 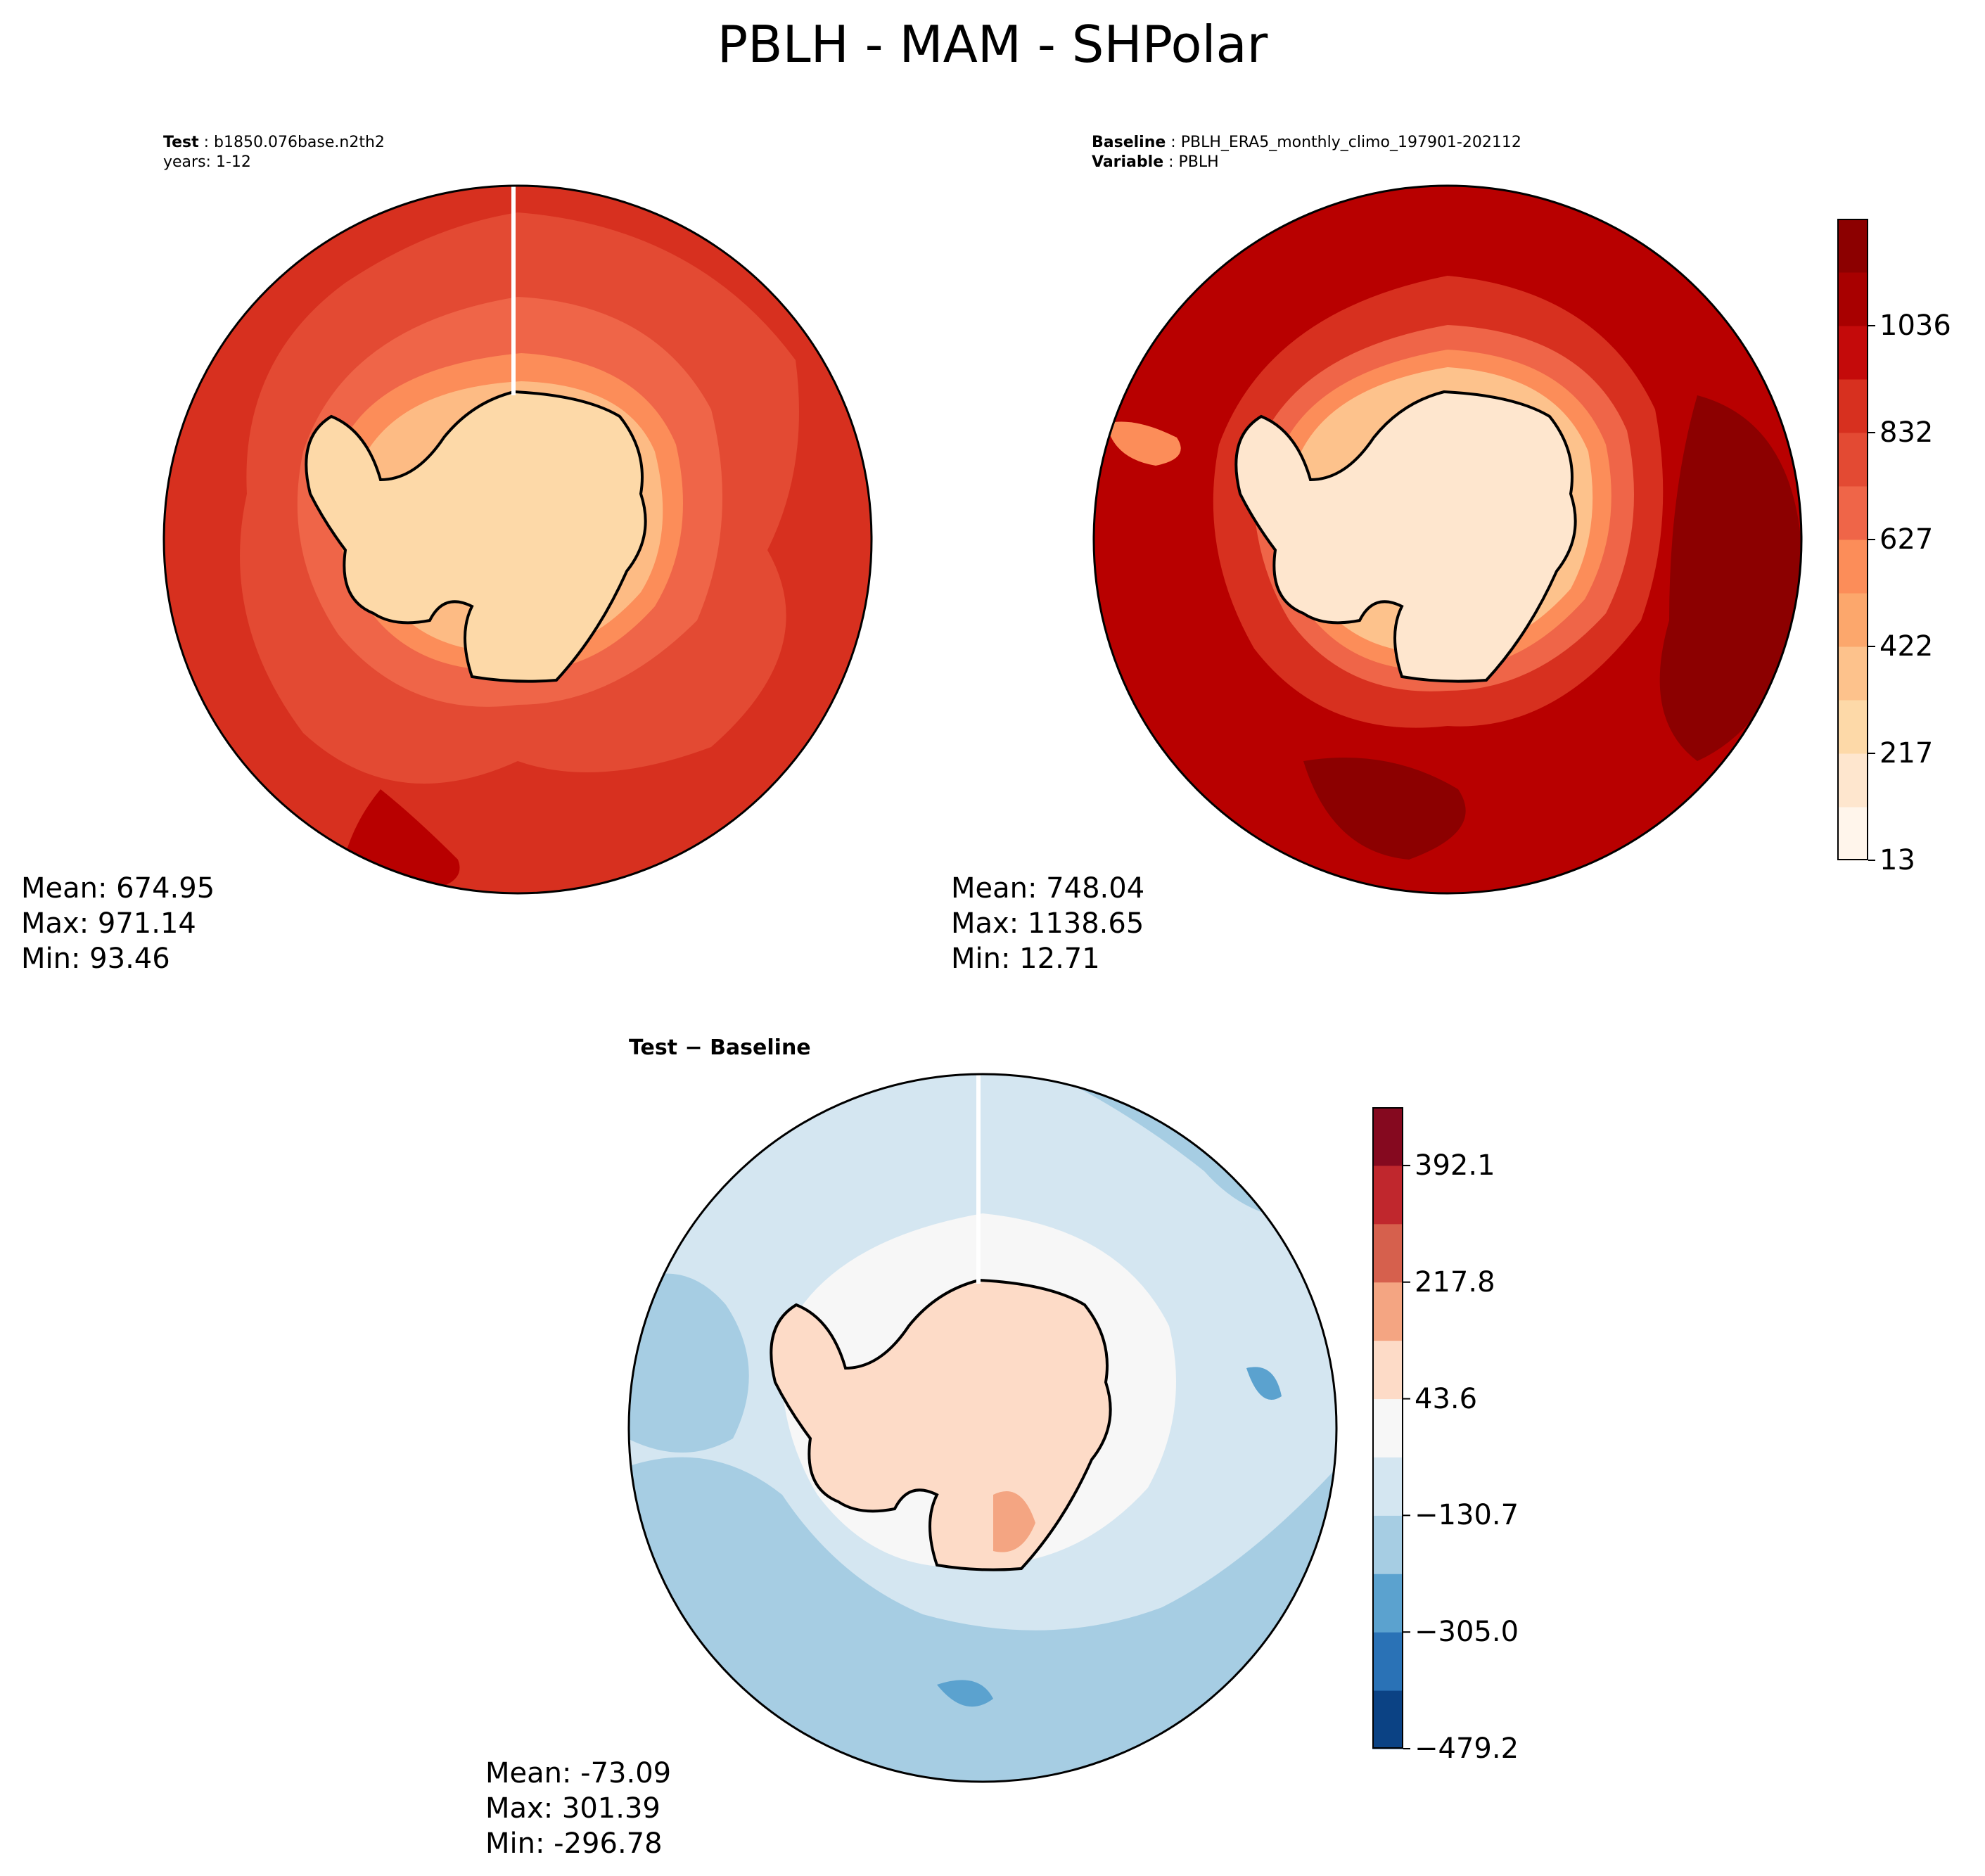 I want to click on colorbar-tick-label: 217, so click(x=1907, y=753).